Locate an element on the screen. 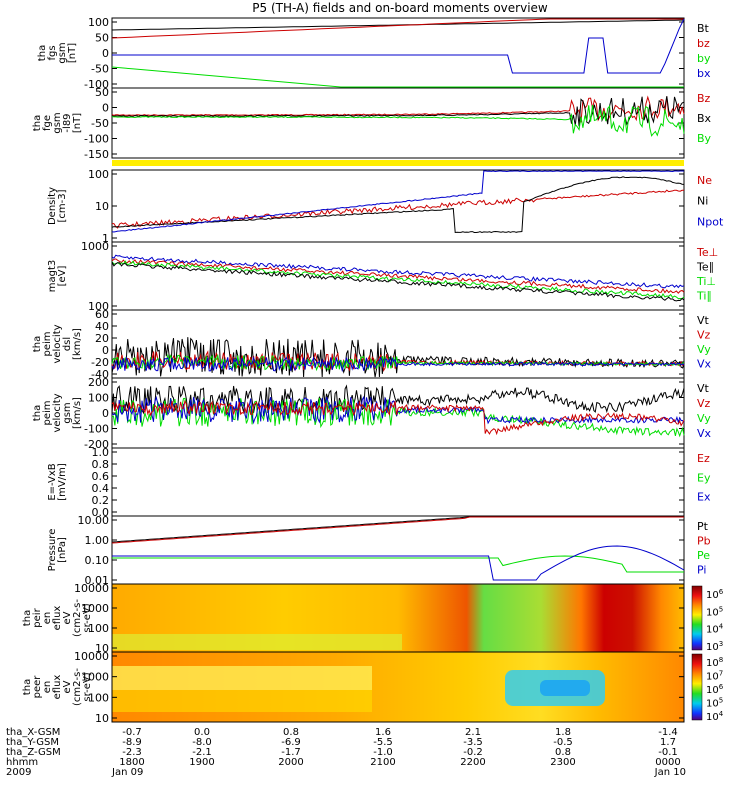 The image size is (750, 800). xaxis-value: -0.5 is located at coordinates (563, 742).